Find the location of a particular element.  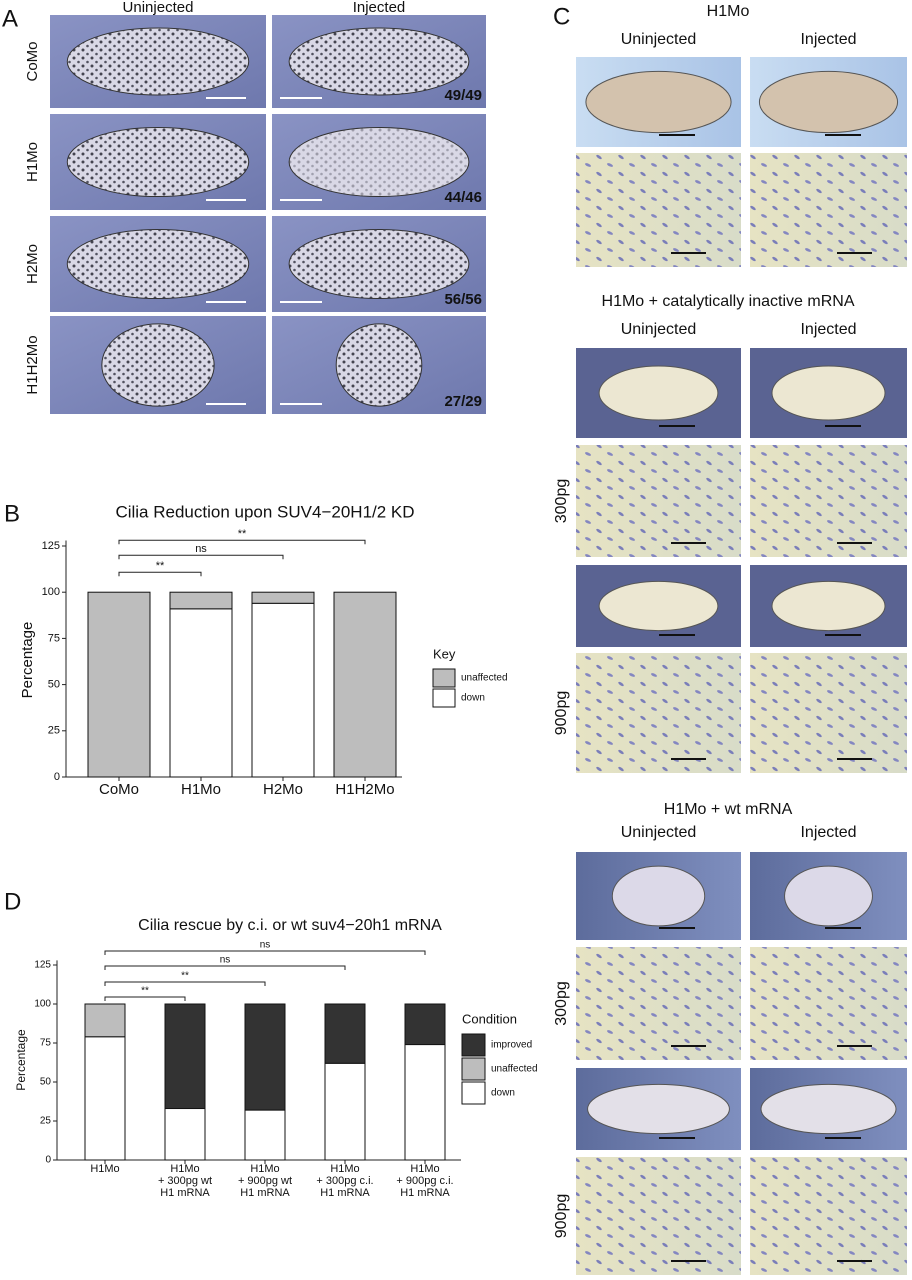

legend-label: improved is located at coordinates (511, 1045).